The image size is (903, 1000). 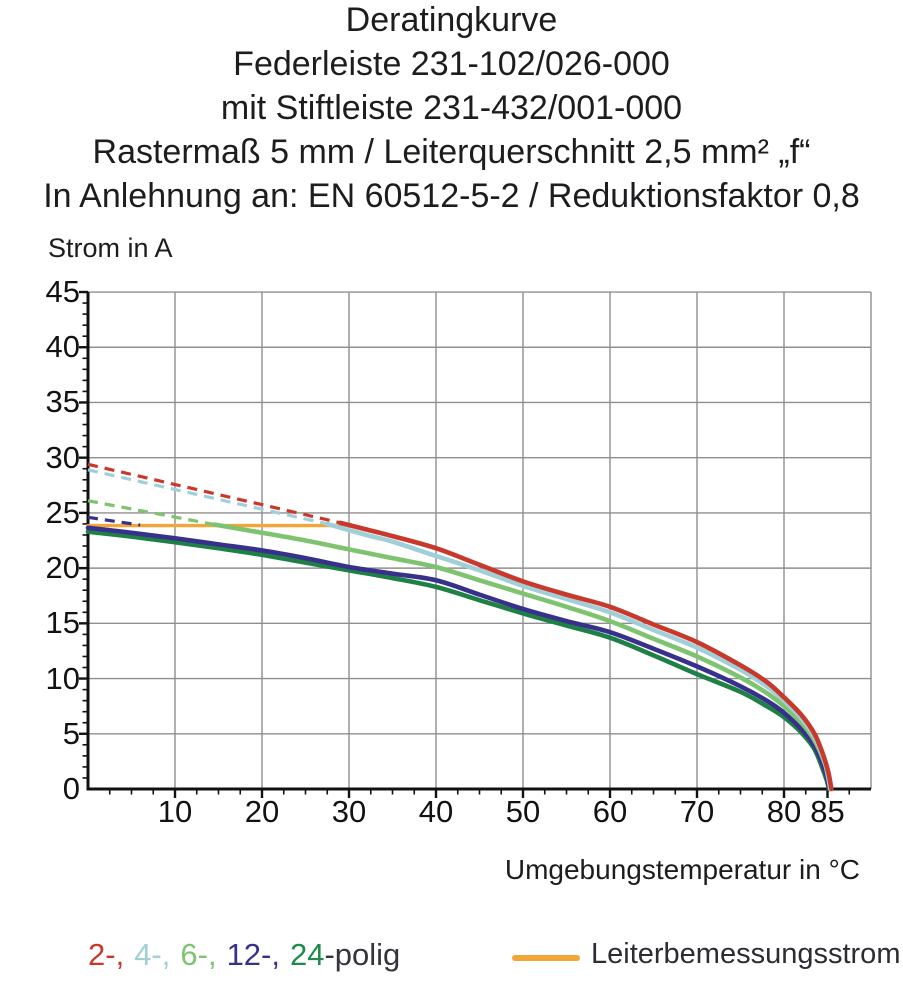 What do you see at coordinates (697, 811) in the screenshot?
I see `x-tick-label-70: 70` at bounding box center [697, 811].